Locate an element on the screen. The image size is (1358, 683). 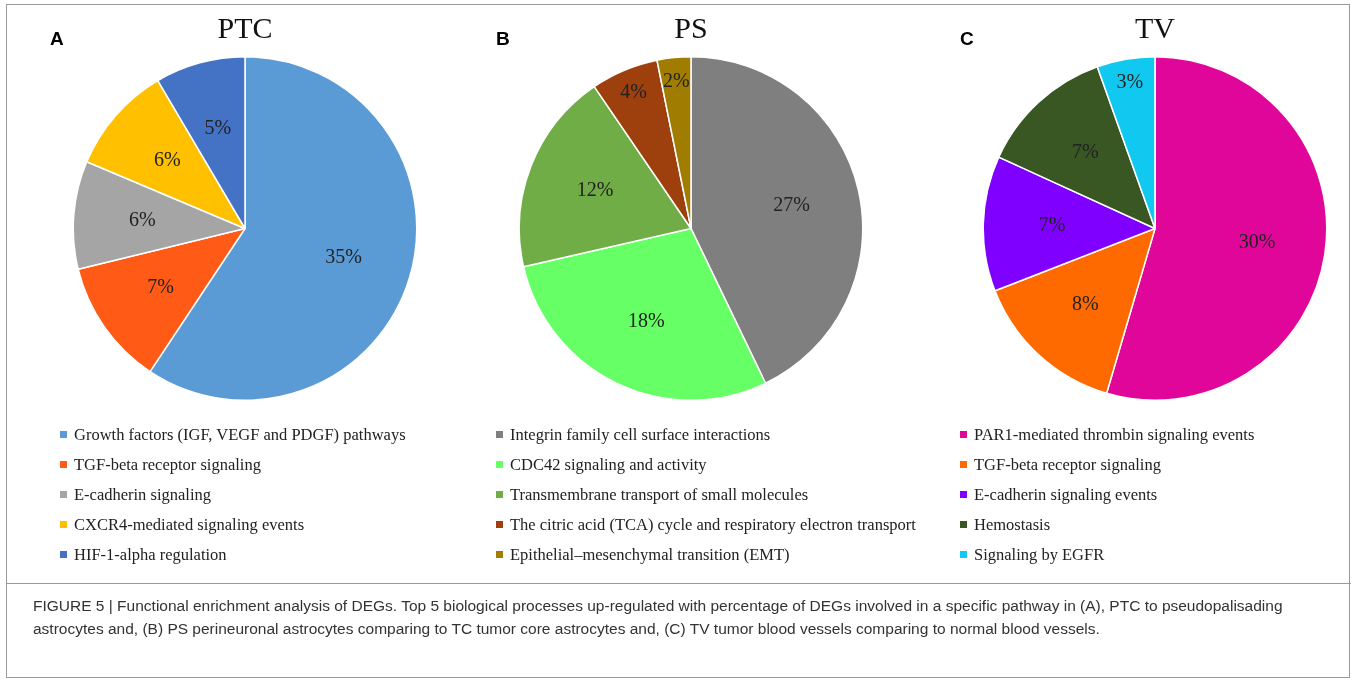
legend-label: Transmembrane transport of small molecules is located at coordinates (659, 495).